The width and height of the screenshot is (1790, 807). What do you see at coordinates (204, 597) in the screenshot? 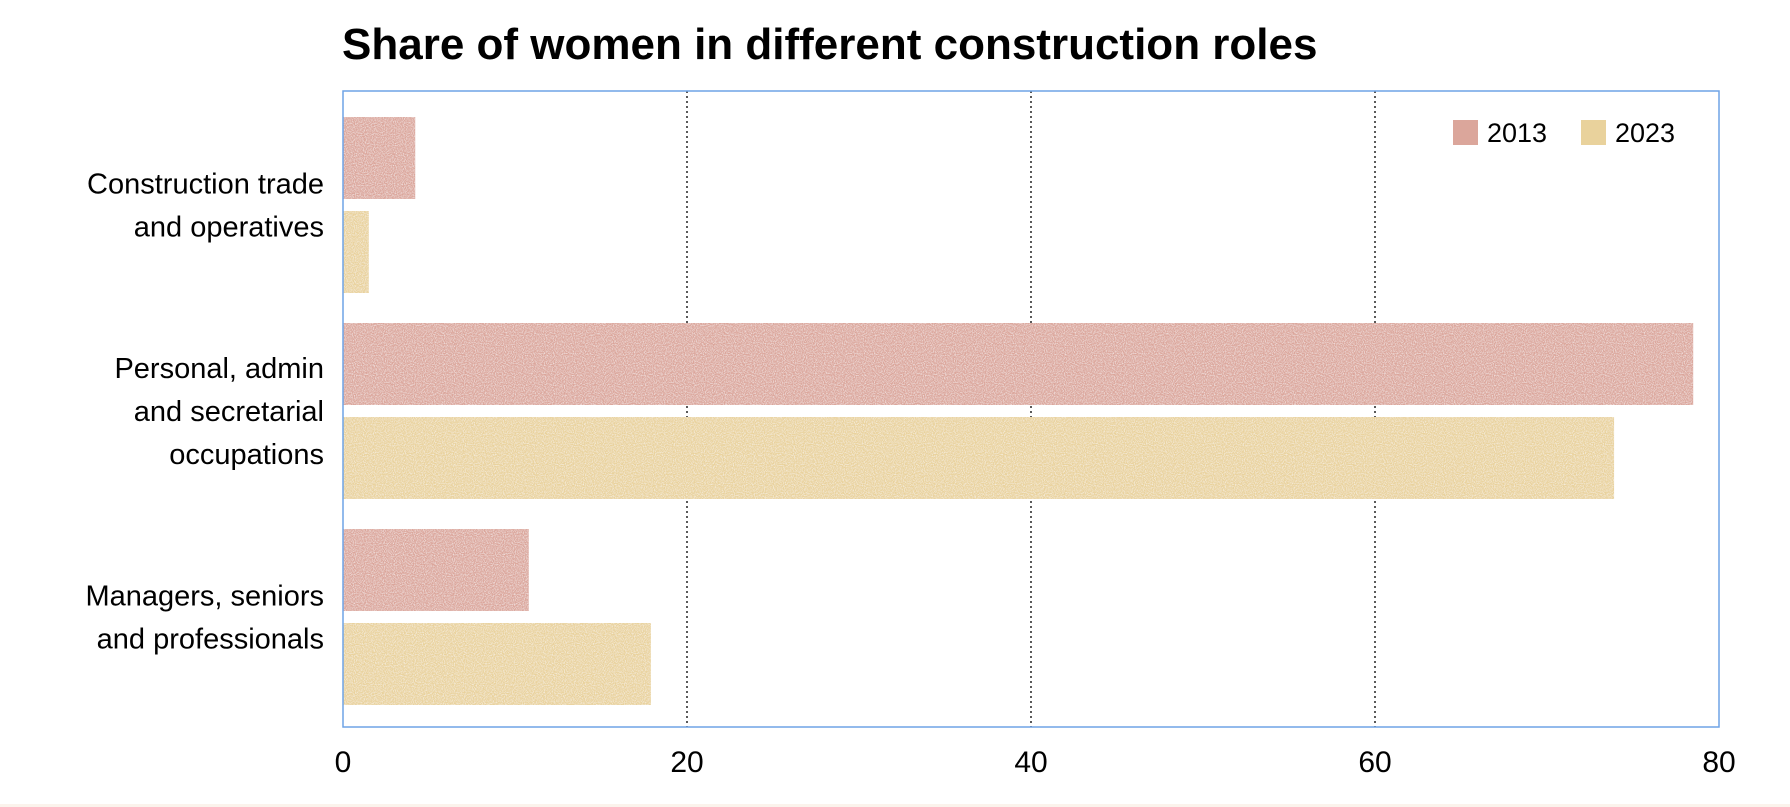
I see `category-label: Managers, seniors` at bounding box center [204, 597].